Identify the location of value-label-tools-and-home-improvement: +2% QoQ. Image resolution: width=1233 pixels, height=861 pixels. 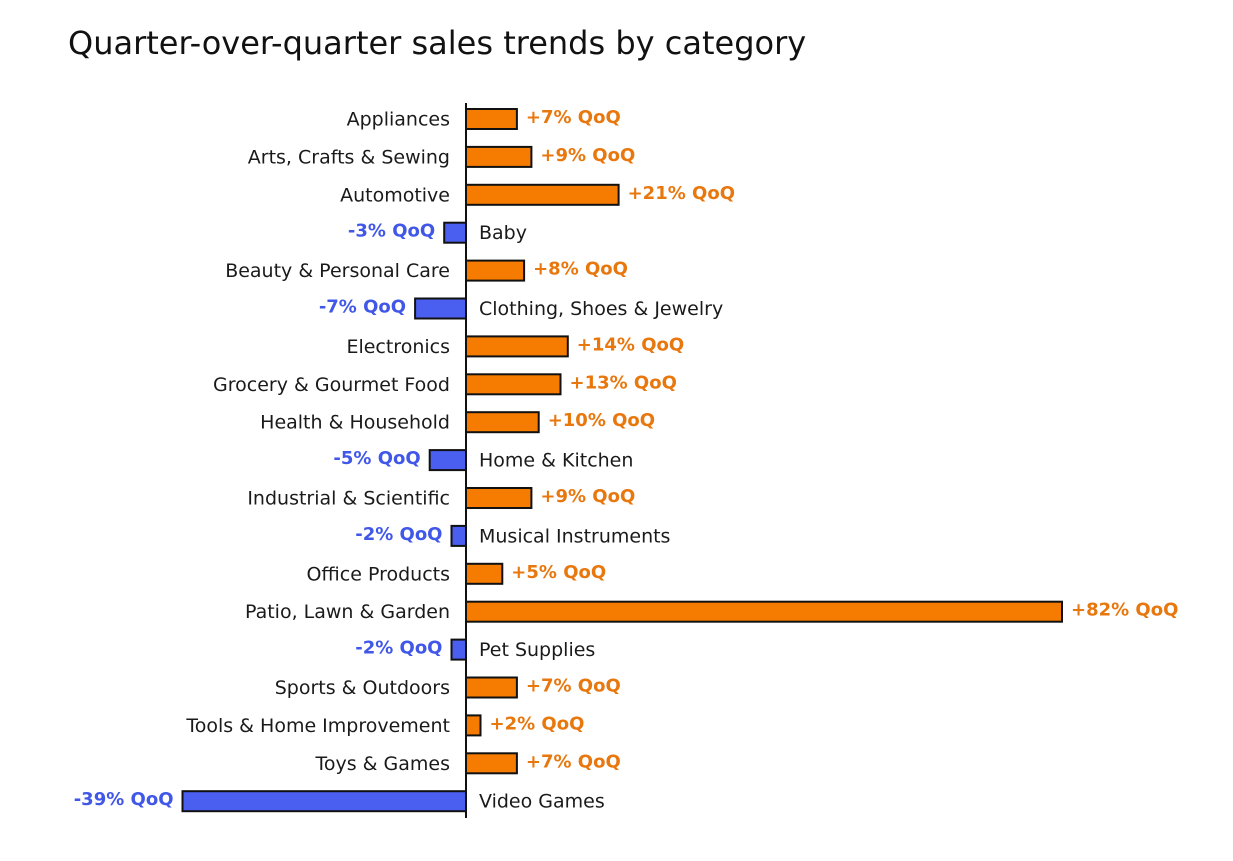
(537, 723).